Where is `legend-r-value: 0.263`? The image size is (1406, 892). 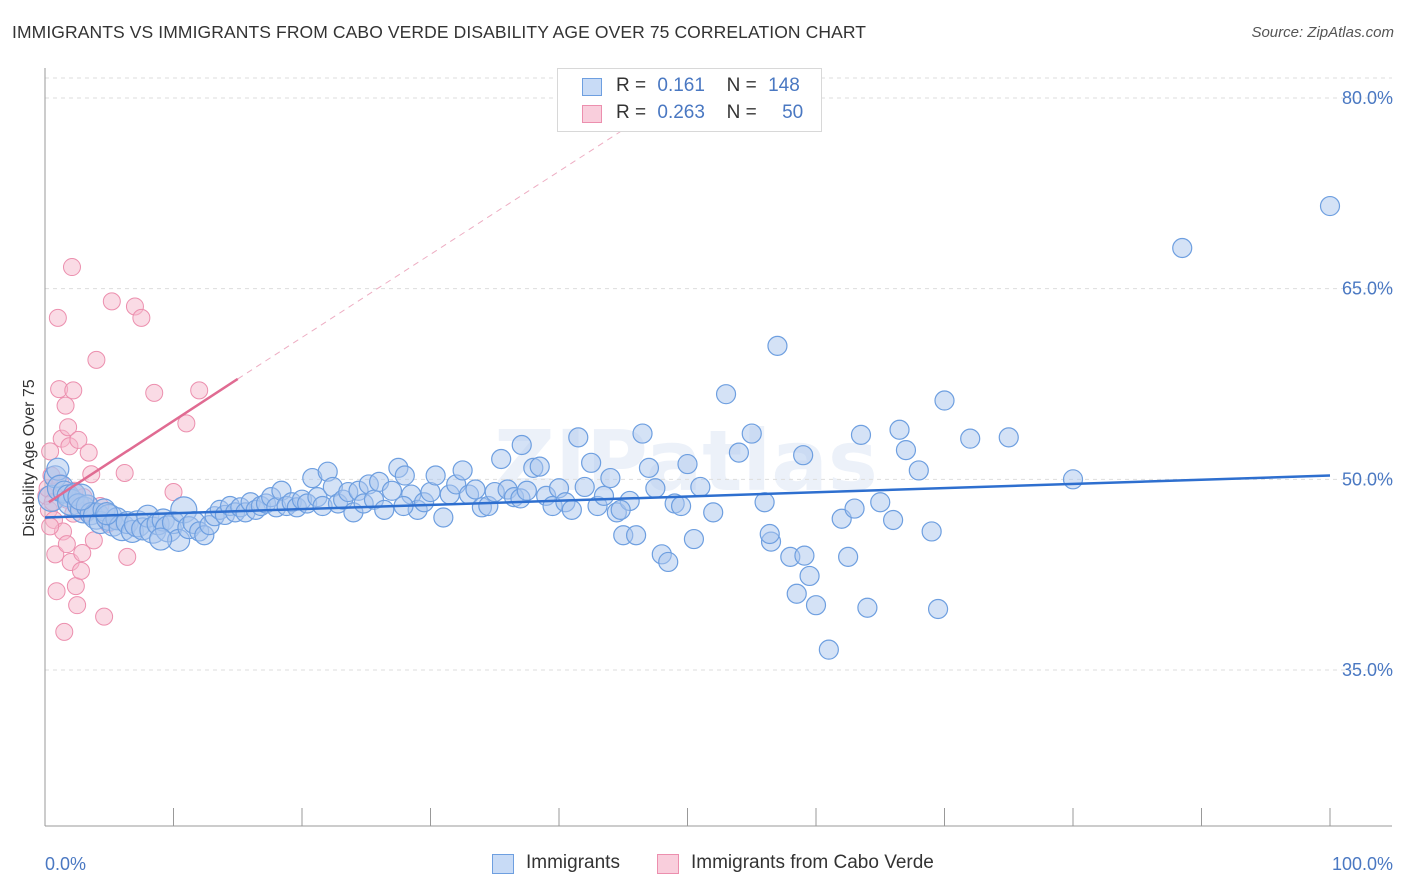 legend-r-value: 0.263 is located at coordinates (681, 112).